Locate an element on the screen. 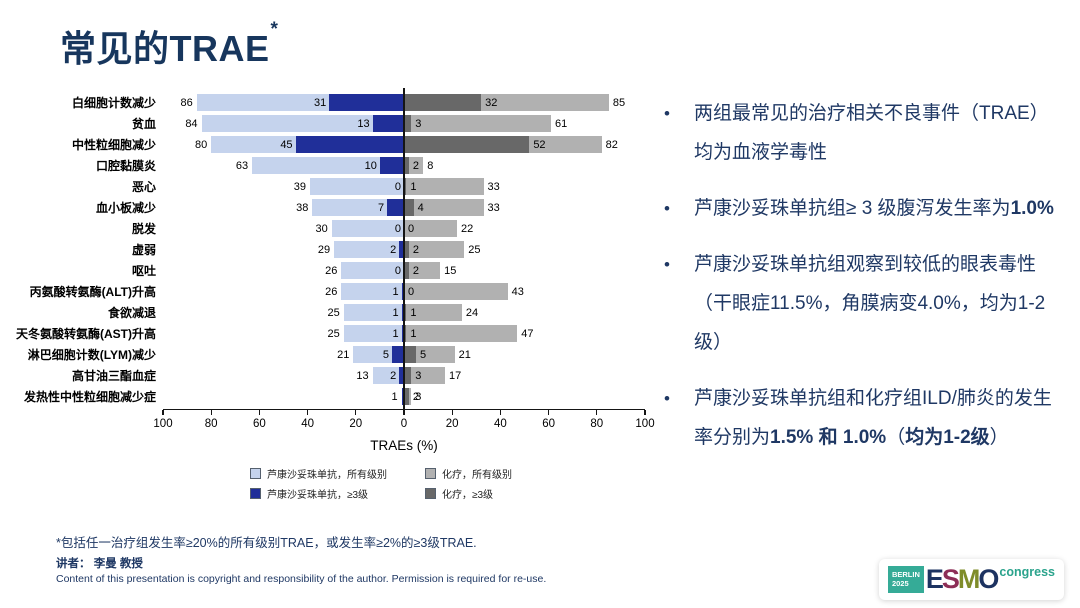 The image size is (1080, 608). value-chemo-all: 85 is located at coordinates (619, 102).